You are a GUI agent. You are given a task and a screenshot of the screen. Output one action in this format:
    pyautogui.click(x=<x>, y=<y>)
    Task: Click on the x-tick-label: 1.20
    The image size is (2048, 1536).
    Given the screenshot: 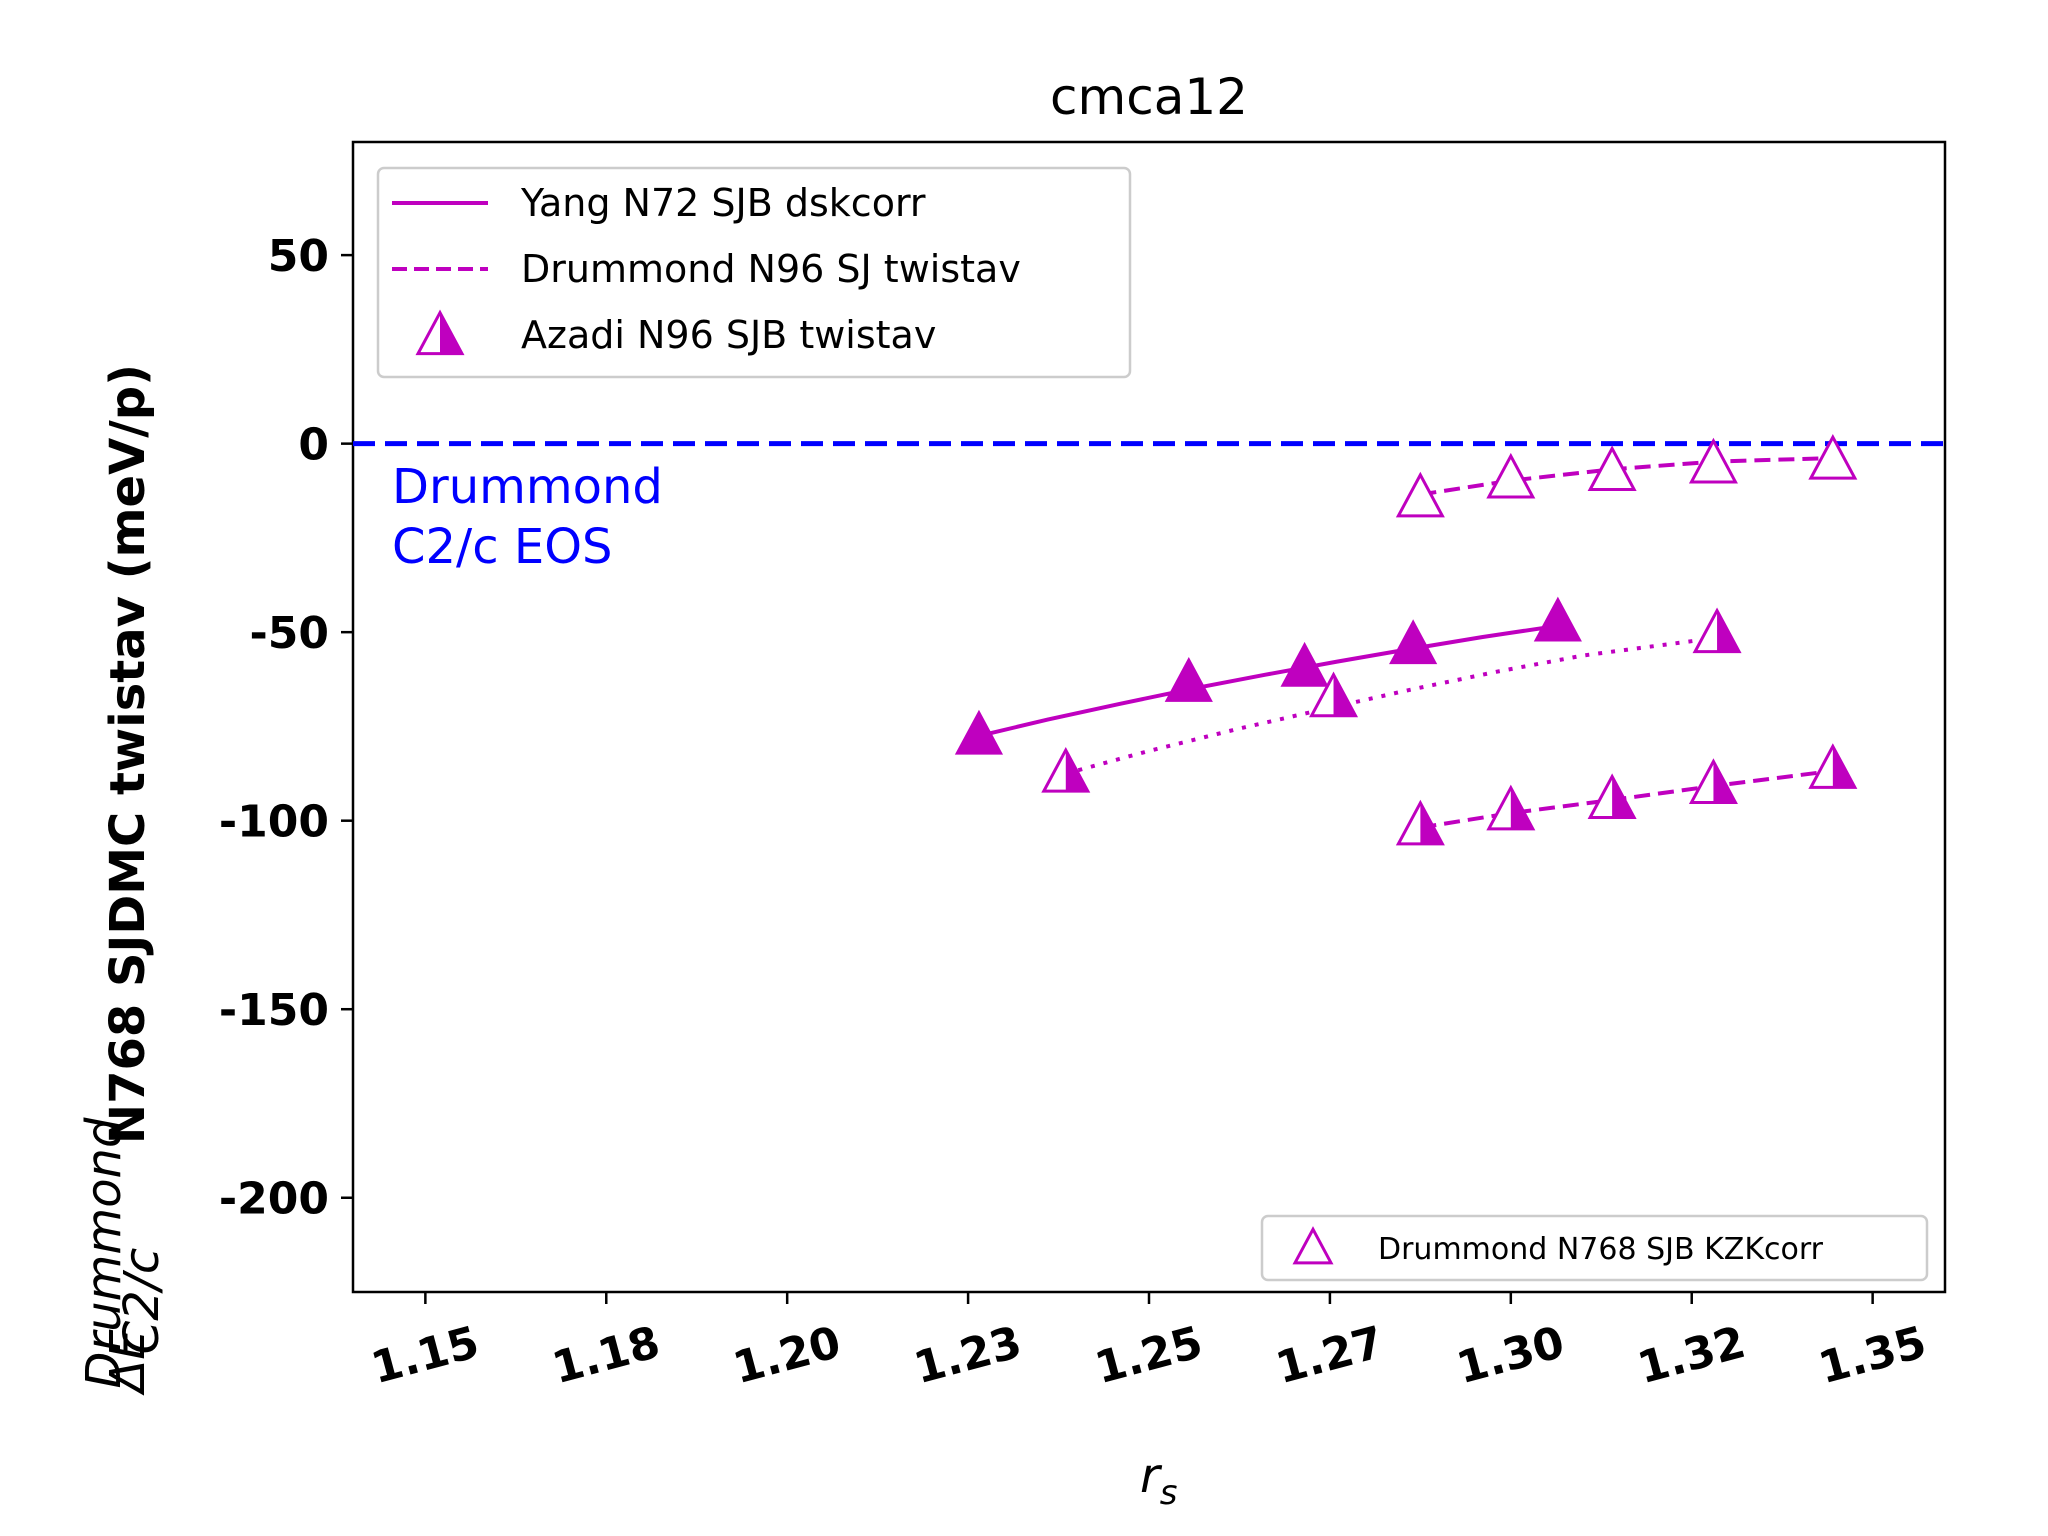 What is the action you would take?
    pyautogui.click(x=787, y=1355)
    